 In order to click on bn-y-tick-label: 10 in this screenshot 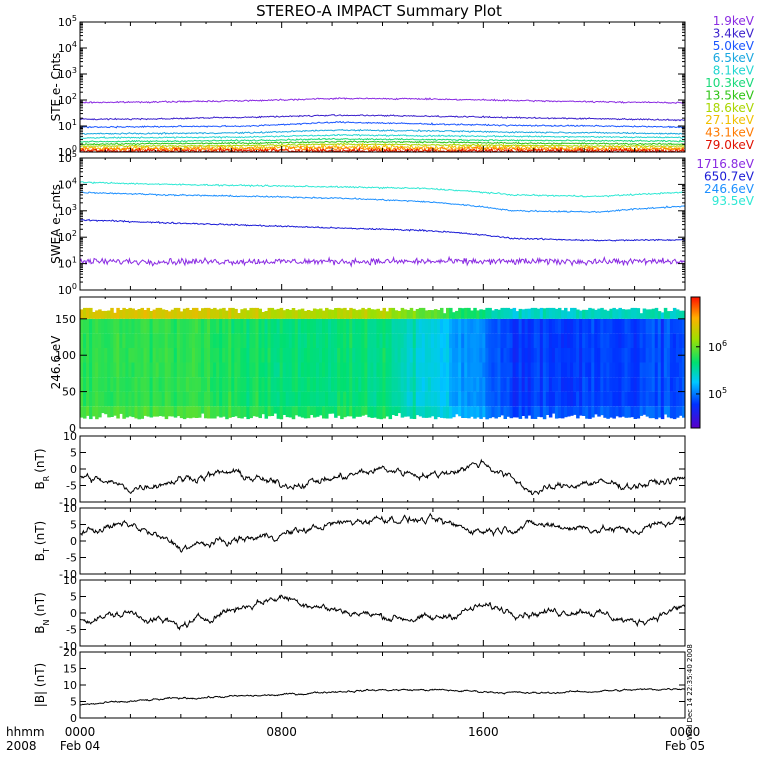, I will do `click(70, 580)`.